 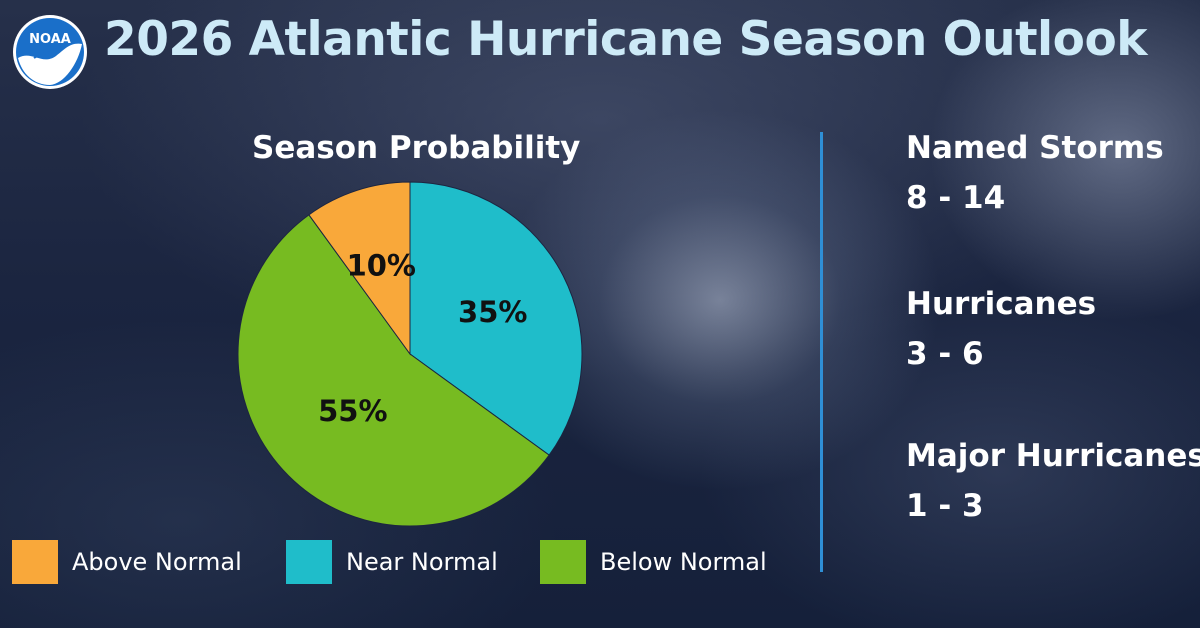 I want to click on legend-swatch-near-normal, so click(x=309, y=562).